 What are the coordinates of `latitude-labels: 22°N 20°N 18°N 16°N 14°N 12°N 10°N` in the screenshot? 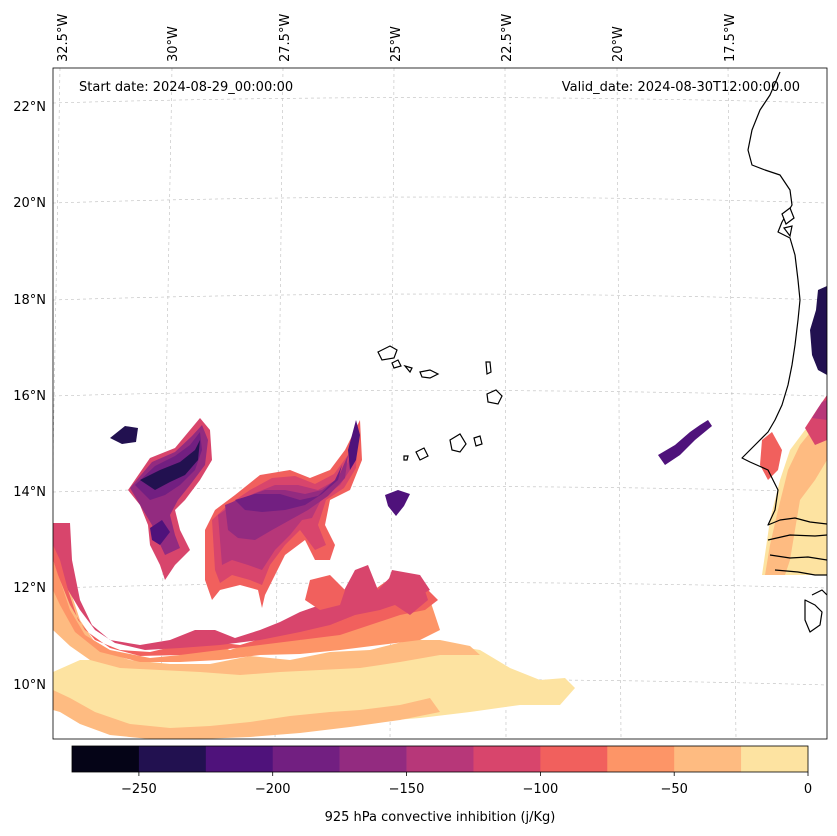 It's located at (29, 396).